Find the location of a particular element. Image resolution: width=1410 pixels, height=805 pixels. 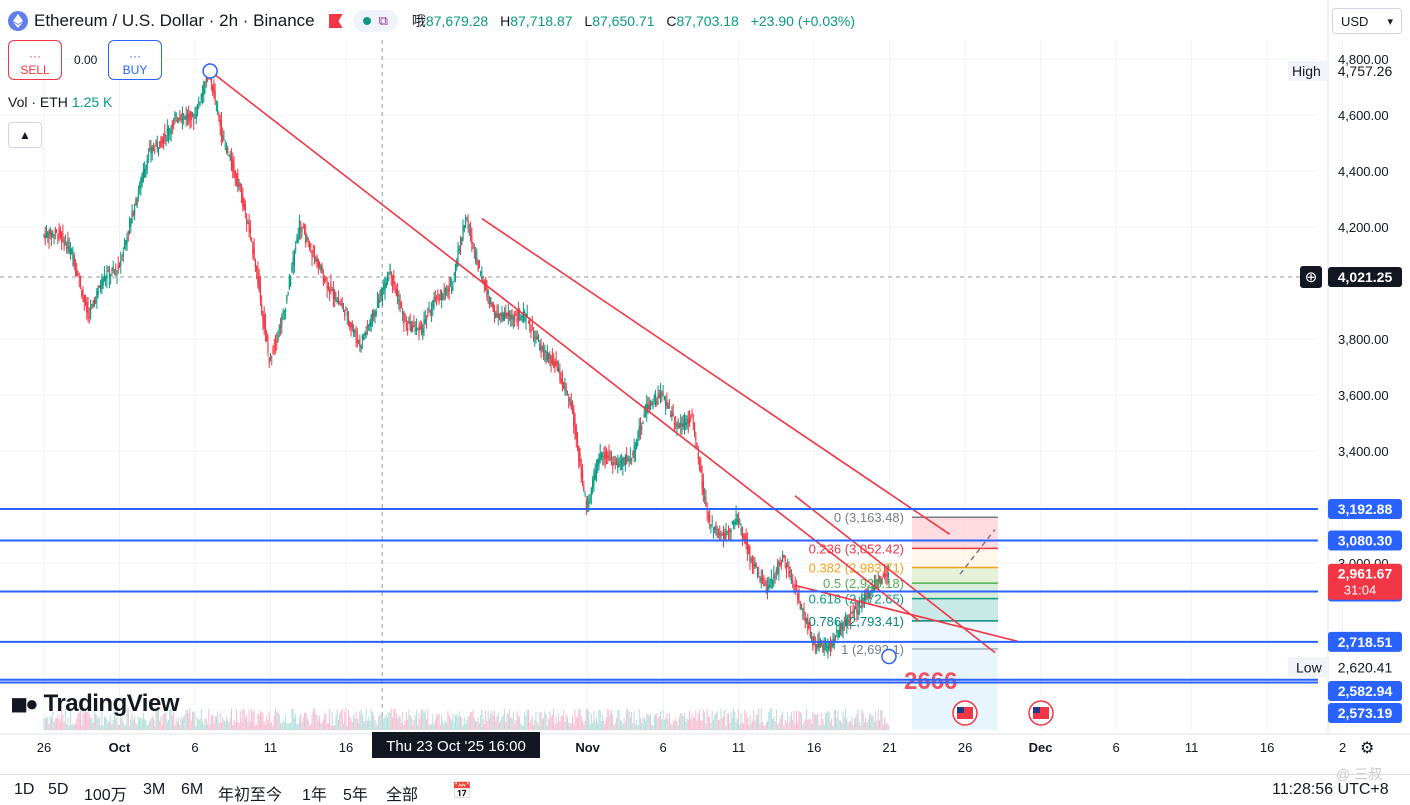

crosshair-time-tag is located at coordinates (456, 745).